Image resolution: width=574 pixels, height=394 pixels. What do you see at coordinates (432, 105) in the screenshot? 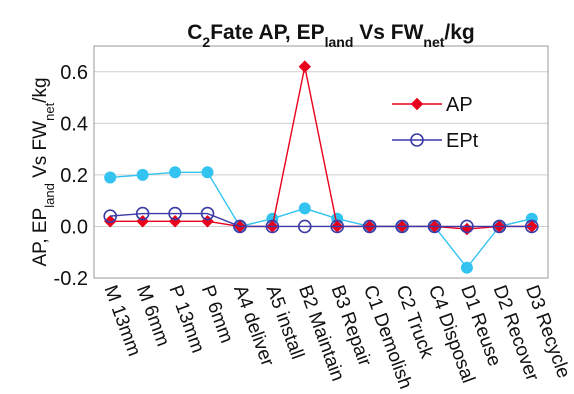
I see `legend-item-ap: AP` at bounding box center [432, 105].